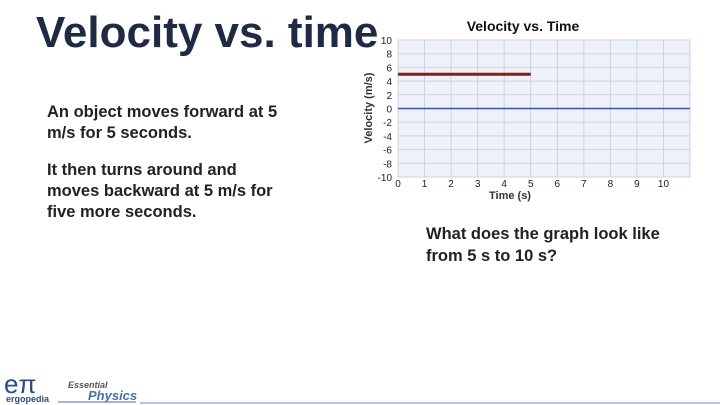 This screenshot has height=405, width=720. Describe the element at coordinates (451, 184) in the screenshot. I see `x-tick-label: 2` at that location.